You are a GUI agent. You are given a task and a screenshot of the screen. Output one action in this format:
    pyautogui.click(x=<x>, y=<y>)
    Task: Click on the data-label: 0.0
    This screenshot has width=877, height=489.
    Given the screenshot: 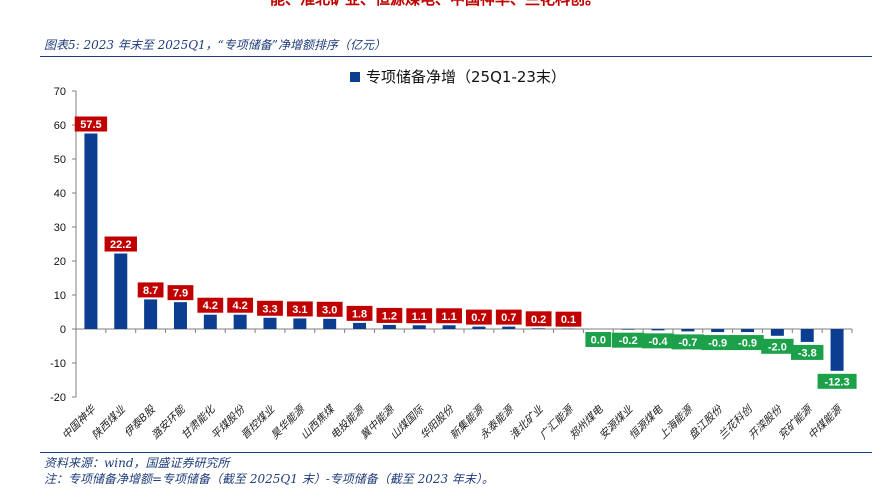 What is the action you would take?
    pyautogui.click(x=598, y=341)
    